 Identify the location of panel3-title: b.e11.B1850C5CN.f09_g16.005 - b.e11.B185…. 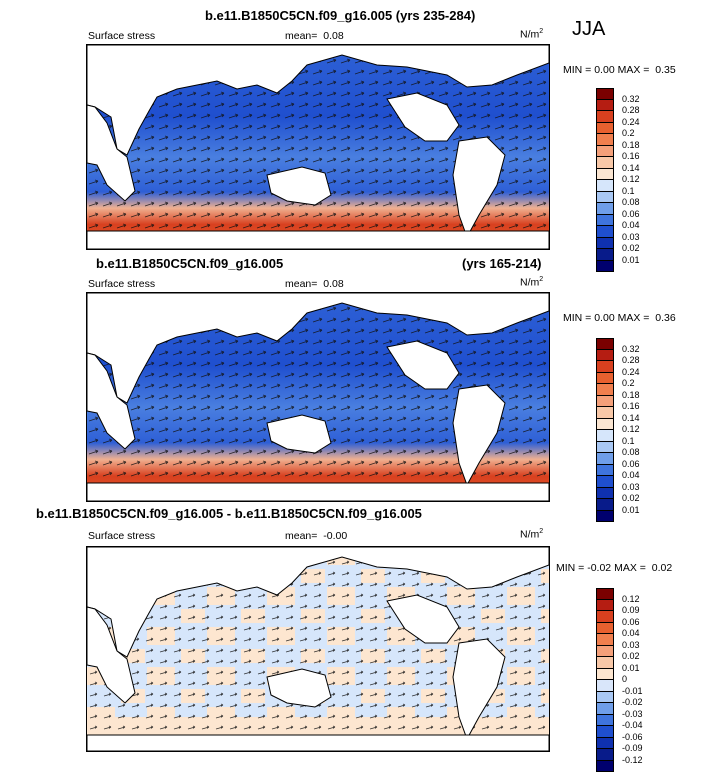
(229, 513).